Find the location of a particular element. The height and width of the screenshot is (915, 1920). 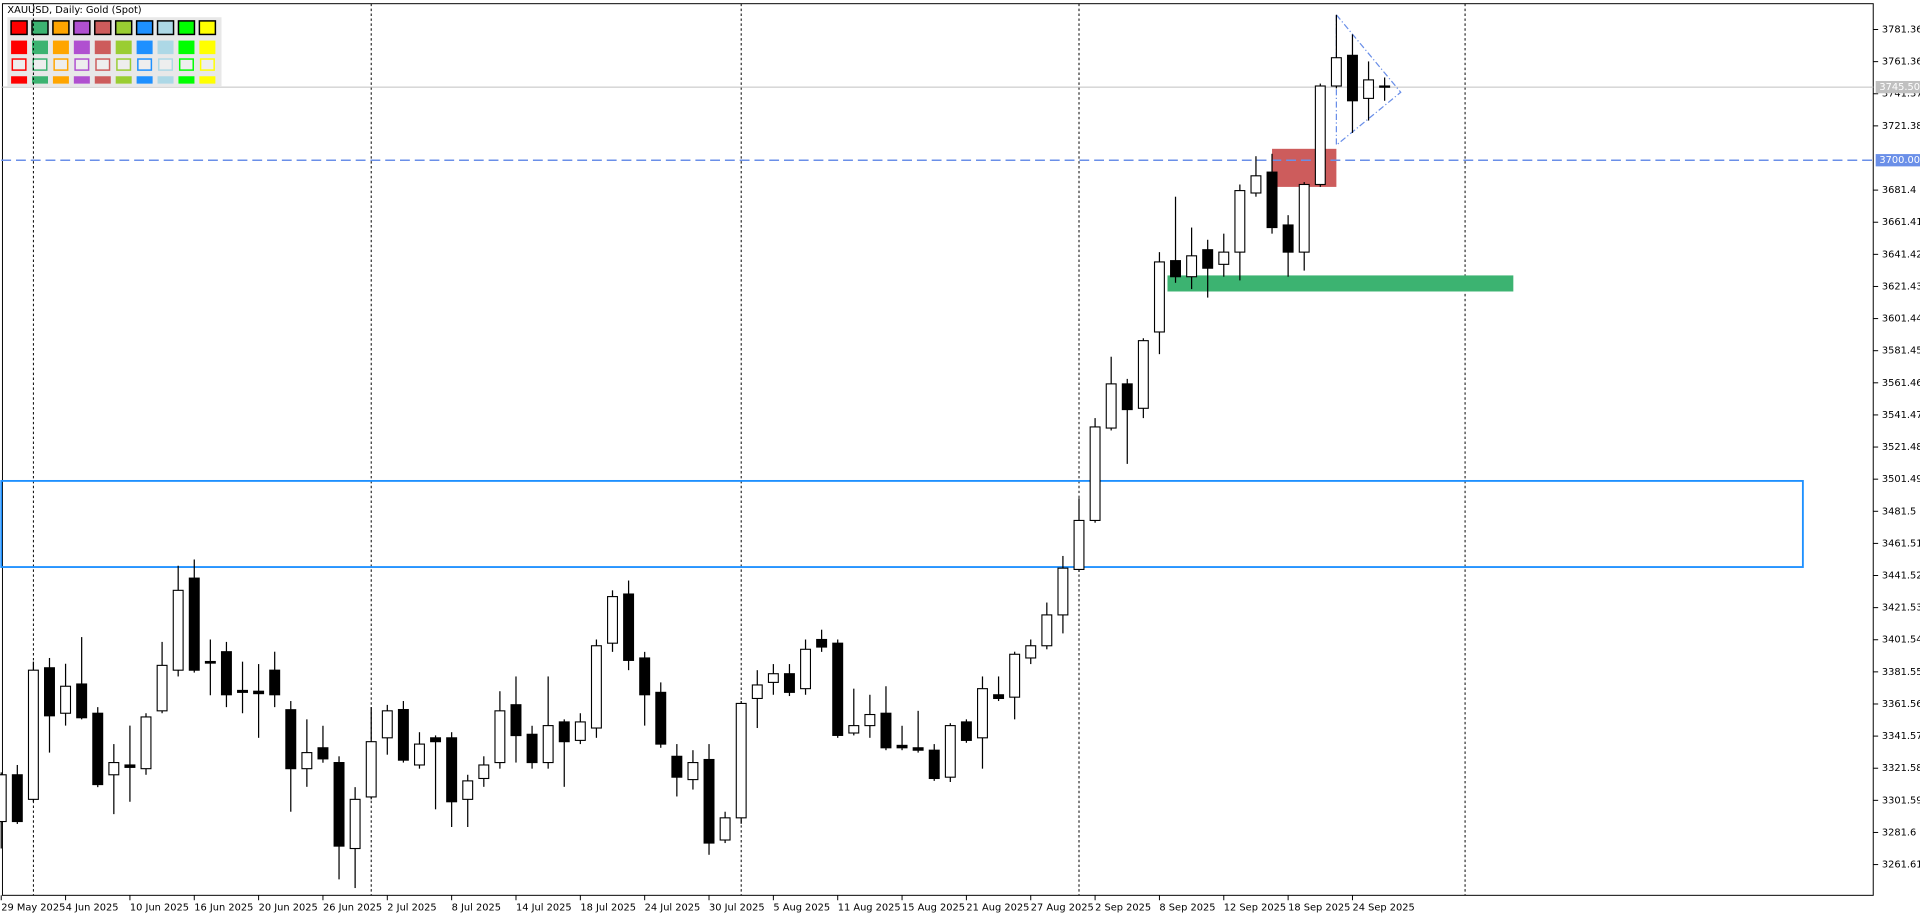

x-tick-label: 20 Jun 2025 is located at coordinates (288, 908).